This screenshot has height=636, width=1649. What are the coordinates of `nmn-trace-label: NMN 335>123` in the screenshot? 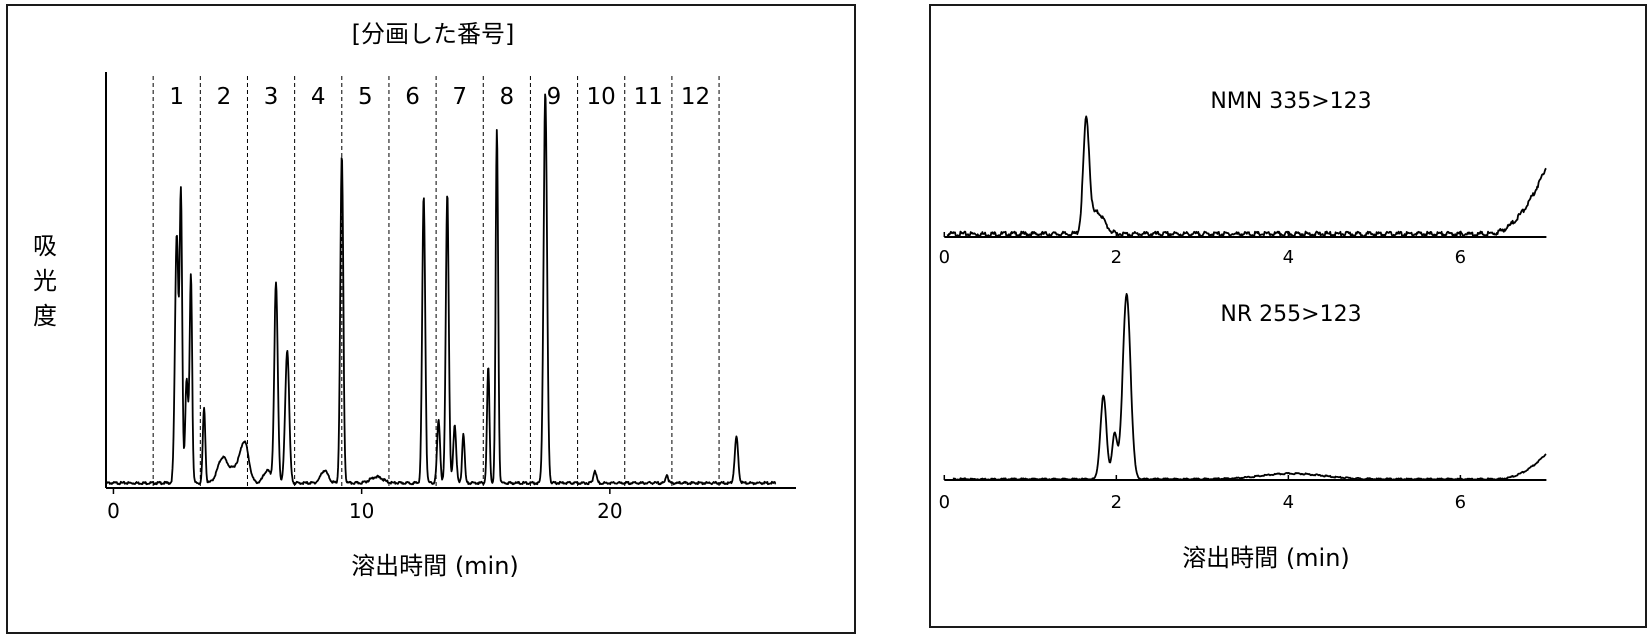 It's located at (1290, 101).